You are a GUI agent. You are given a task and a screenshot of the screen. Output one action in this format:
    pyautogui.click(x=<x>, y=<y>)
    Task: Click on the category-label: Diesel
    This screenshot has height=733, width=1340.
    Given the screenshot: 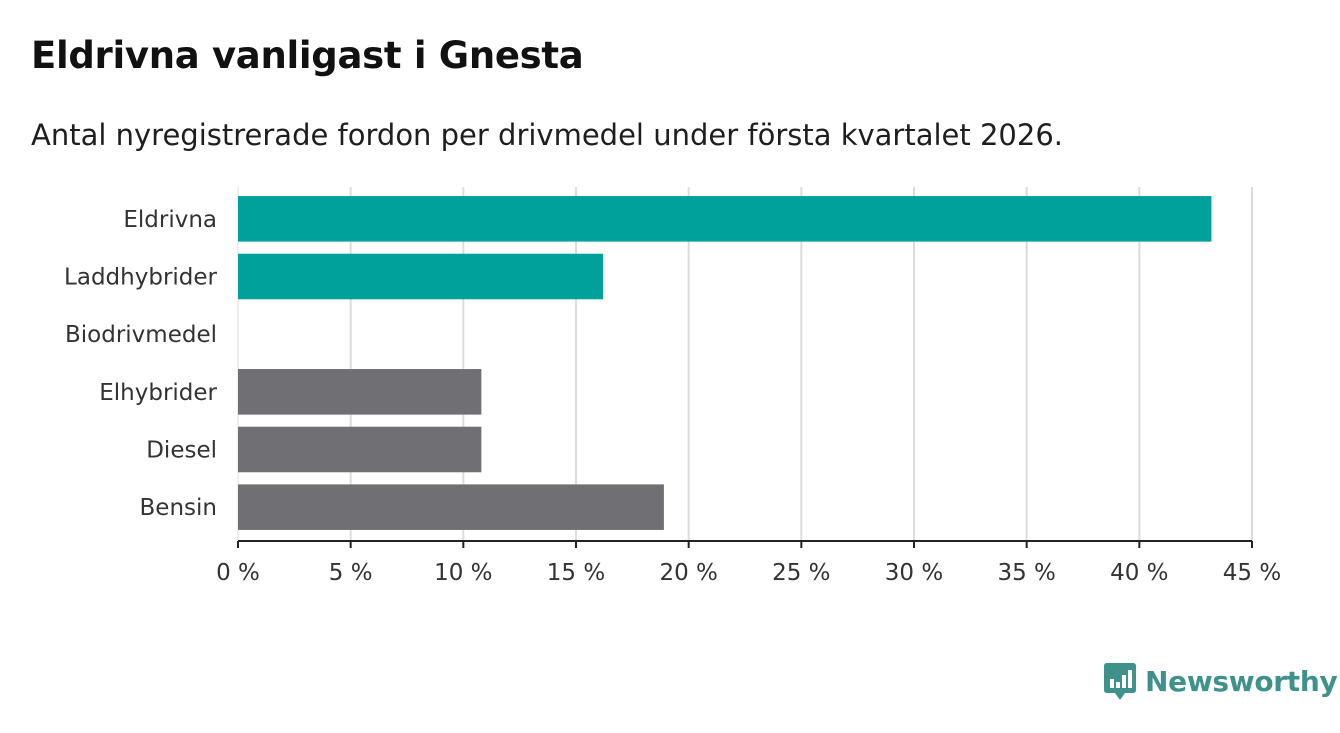 What is the action you would take?
    pyautogui.click(x=181, y=451)
    